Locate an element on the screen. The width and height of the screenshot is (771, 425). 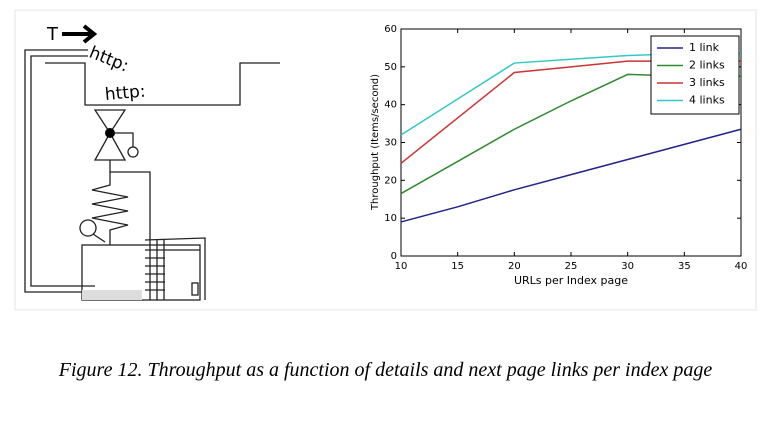
legend-label: 2 links is located at coordinates (707, 65).